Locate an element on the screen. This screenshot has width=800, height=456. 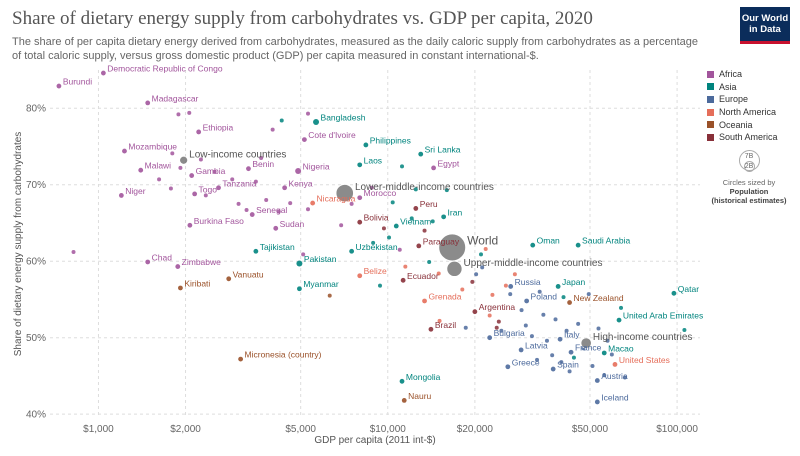
y-tick-label: 80% is located at coordinates (36, 109).